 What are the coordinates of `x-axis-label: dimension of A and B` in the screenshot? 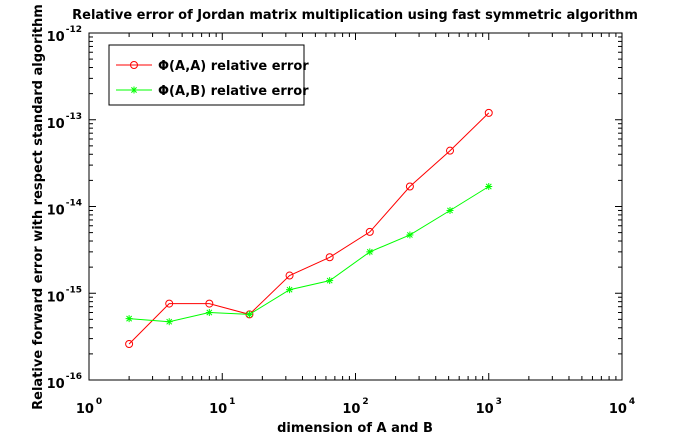 It's located at (355, 428).